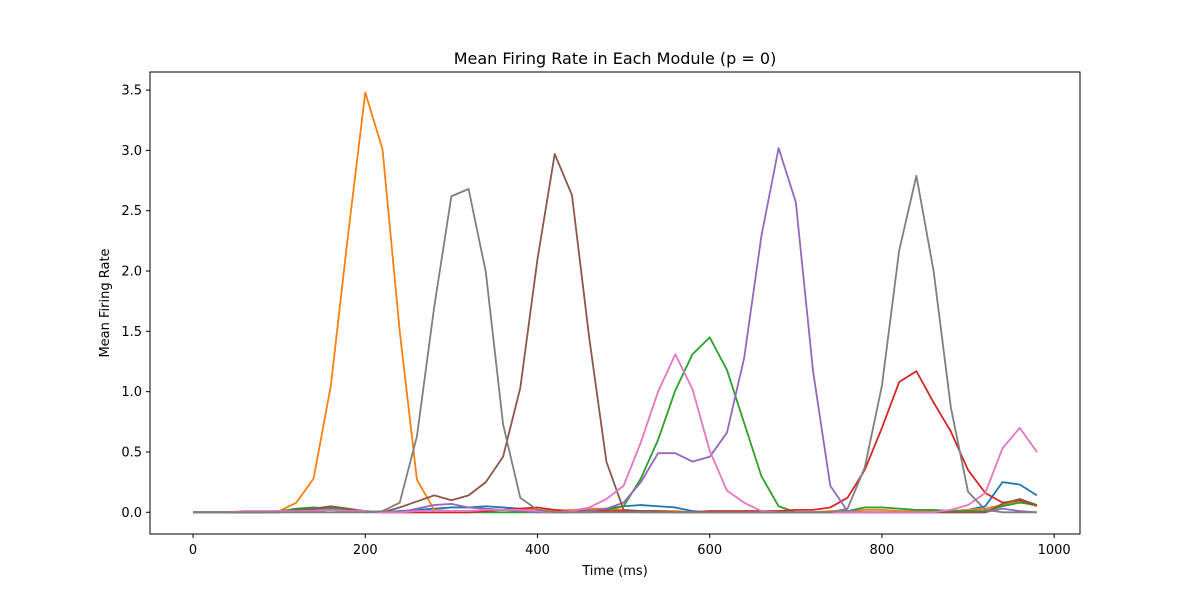 The image size is (1200, 600). I want to click on x-tick-label: 1000, so click(1054, 550).